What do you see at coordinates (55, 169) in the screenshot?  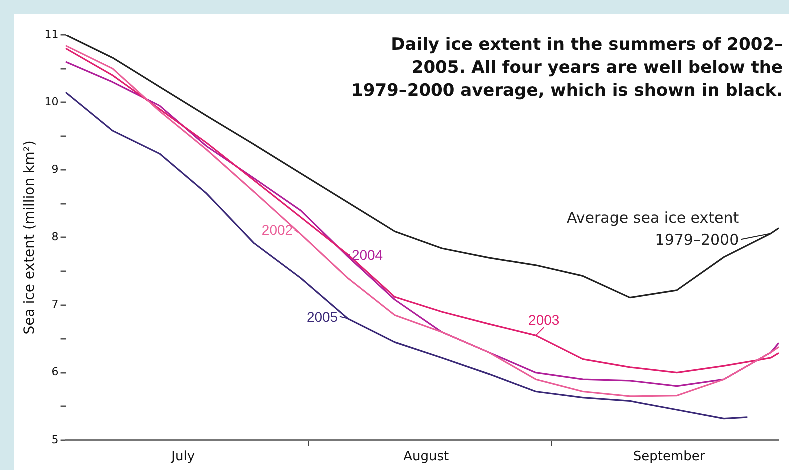 I see `y-tick-label: 9` at bounding box center [55, 169].